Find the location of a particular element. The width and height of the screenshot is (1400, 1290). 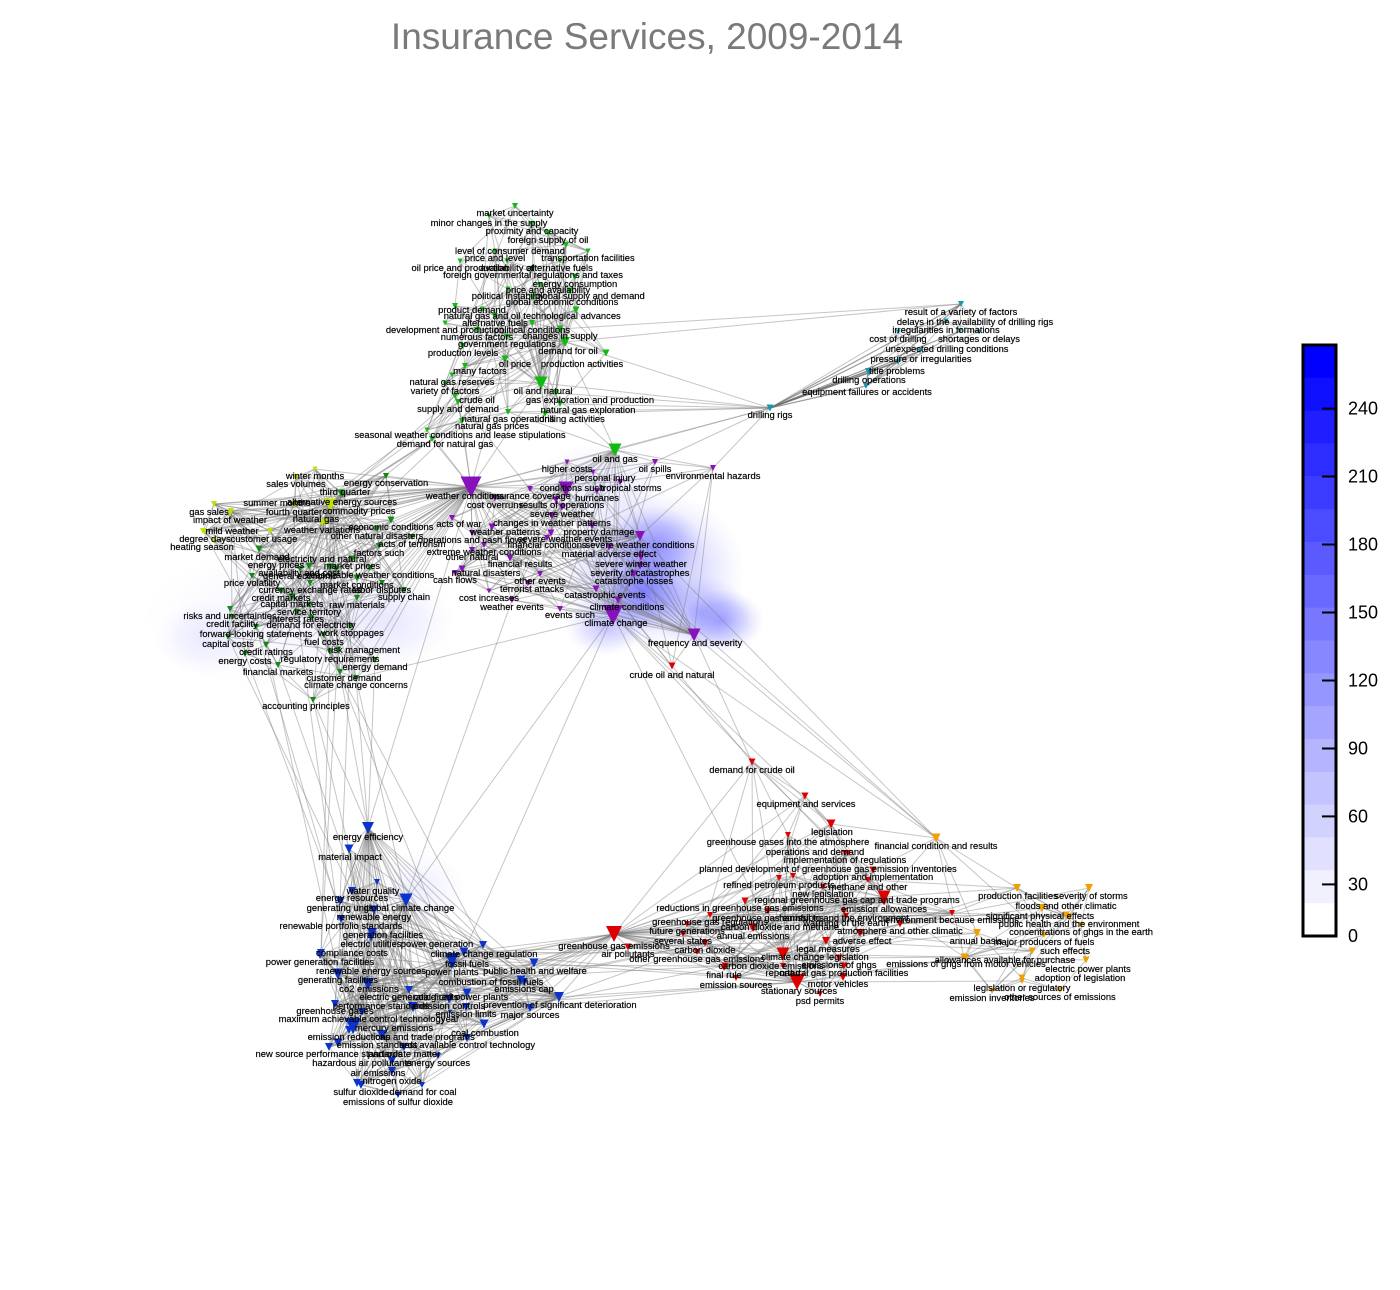

svg-text: changes in supply is located at coordinates (559, 335).